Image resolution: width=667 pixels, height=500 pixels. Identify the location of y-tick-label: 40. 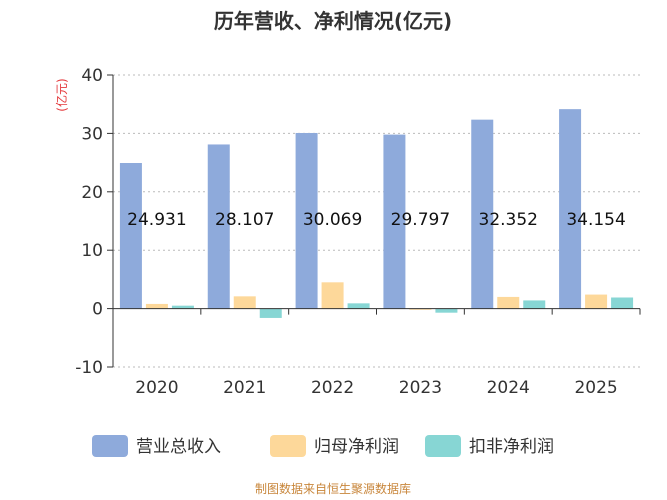
(92, 76).